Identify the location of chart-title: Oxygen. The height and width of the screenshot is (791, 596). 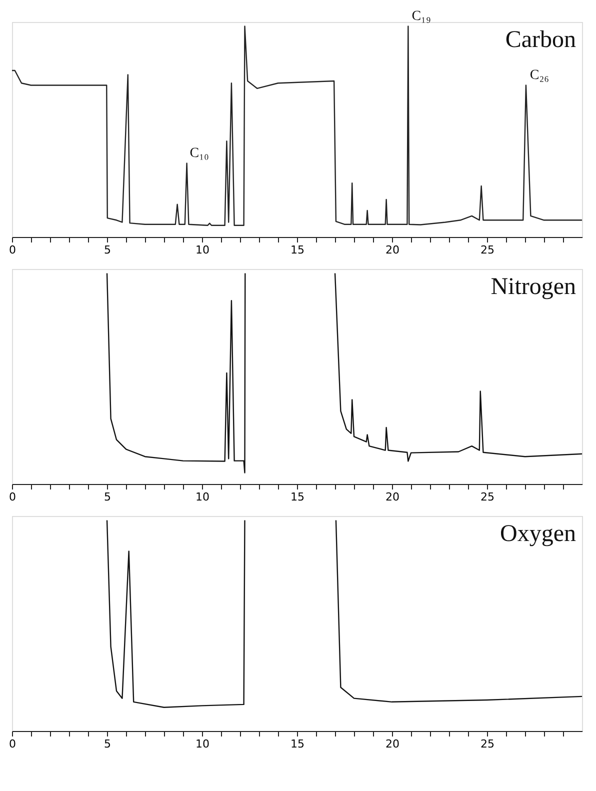
(538, 534).